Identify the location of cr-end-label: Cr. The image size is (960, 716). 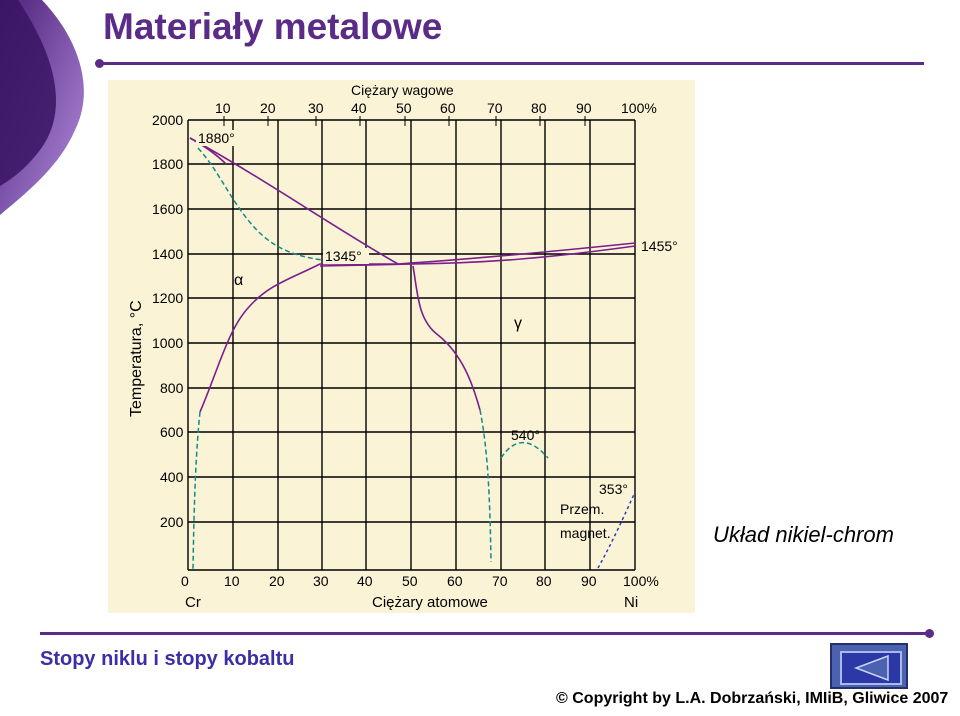
(193, 602).